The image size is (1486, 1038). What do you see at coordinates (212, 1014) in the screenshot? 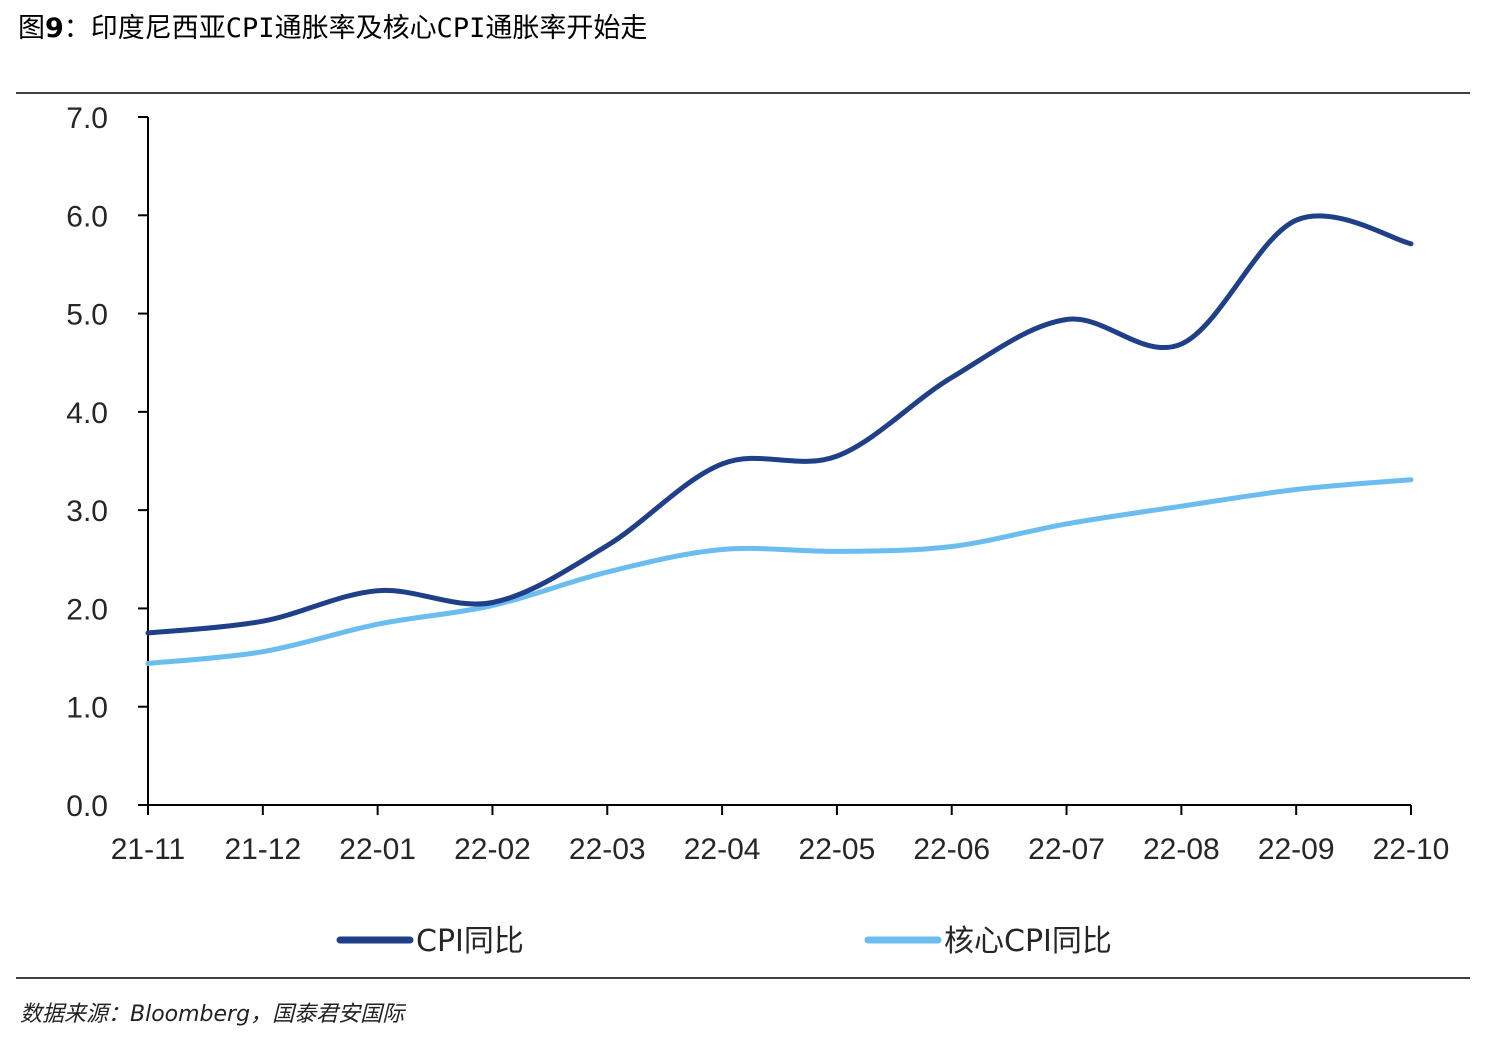
I see `source-note: 数据来源：Bloomberg，国泰君安国际` at bounding box center [212, 1014].